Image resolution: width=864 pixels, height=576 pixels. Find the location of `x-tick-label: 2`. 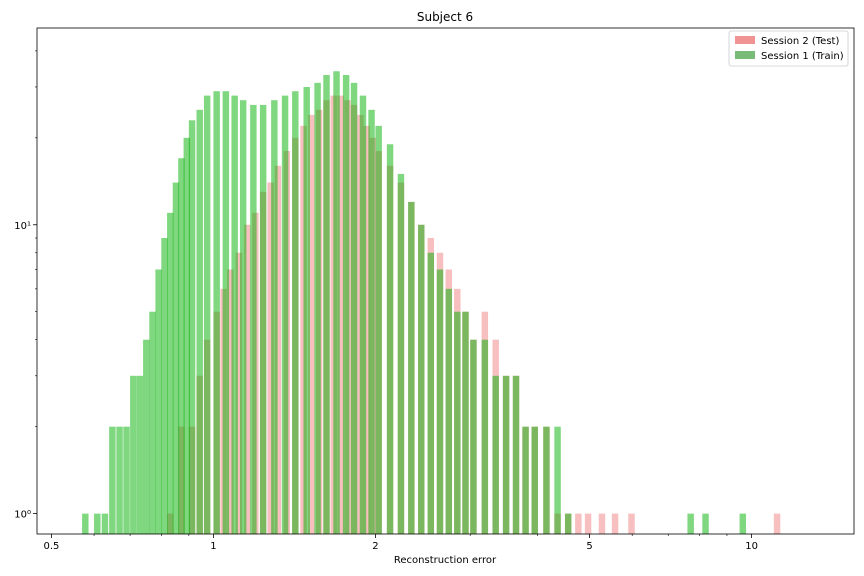

x-tick-label: 2 is located at coordinates (375, 546).